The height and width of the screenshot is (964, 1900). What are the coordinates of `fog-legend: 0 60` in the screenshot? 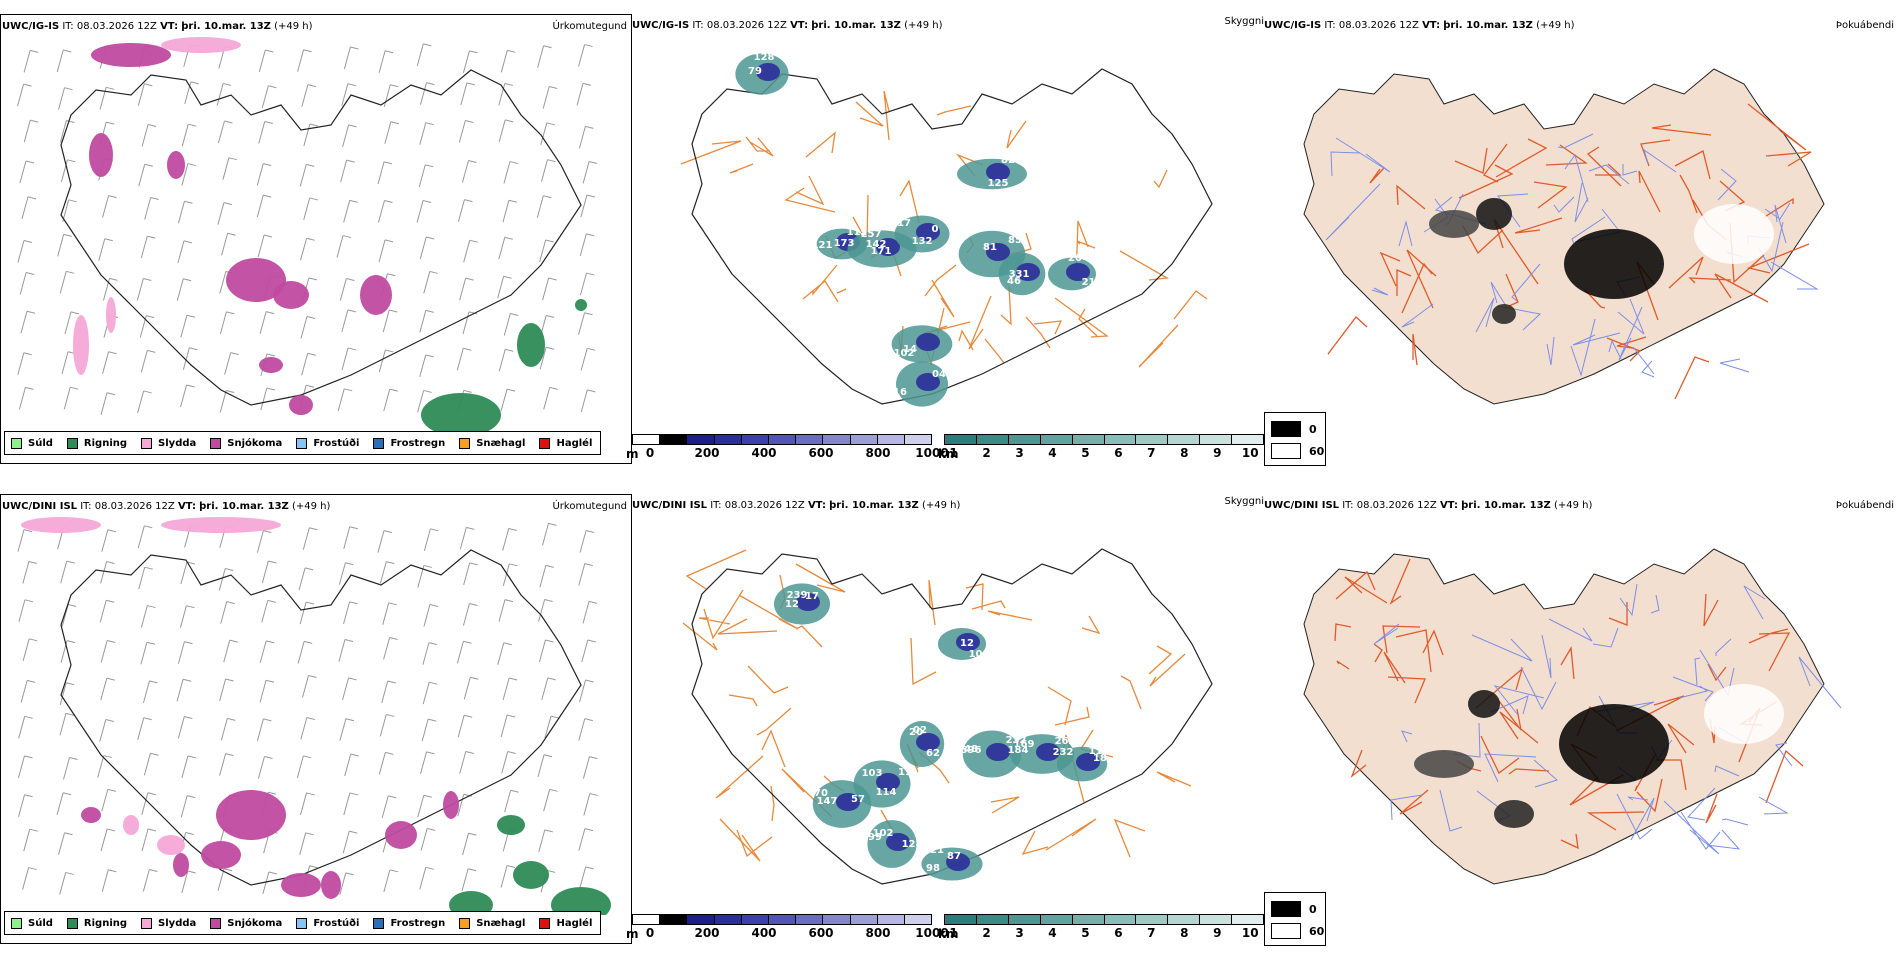 It's located at (1295, 439).